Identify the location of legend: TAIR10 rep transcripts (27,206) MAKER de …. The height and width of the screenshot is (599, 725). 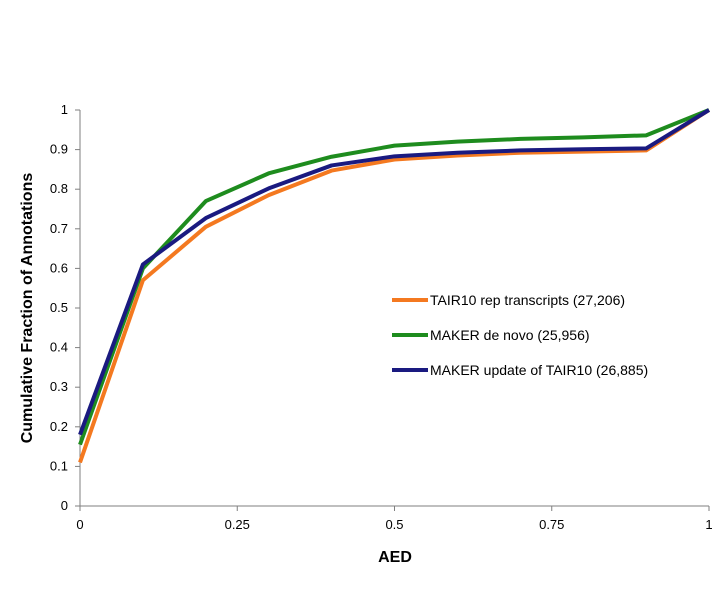
(520, 335).